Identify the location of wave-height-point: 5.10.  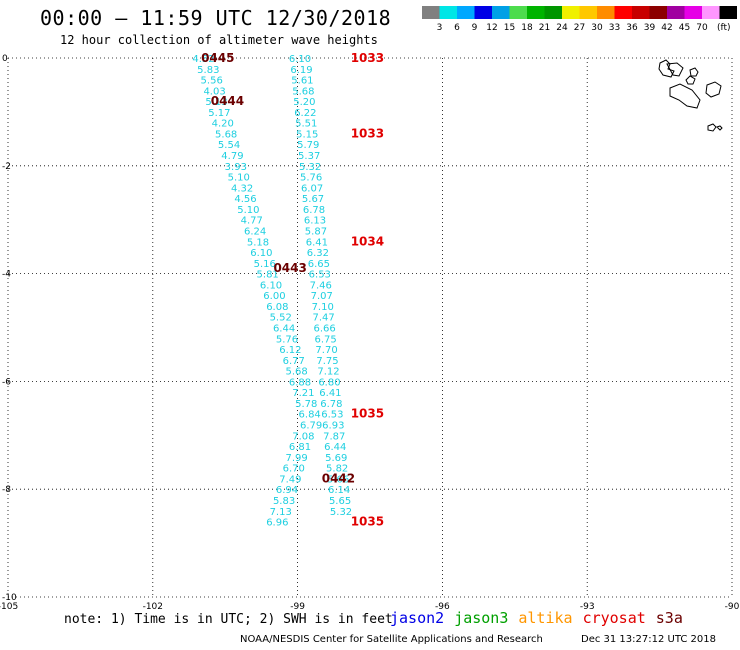
(239, 178).